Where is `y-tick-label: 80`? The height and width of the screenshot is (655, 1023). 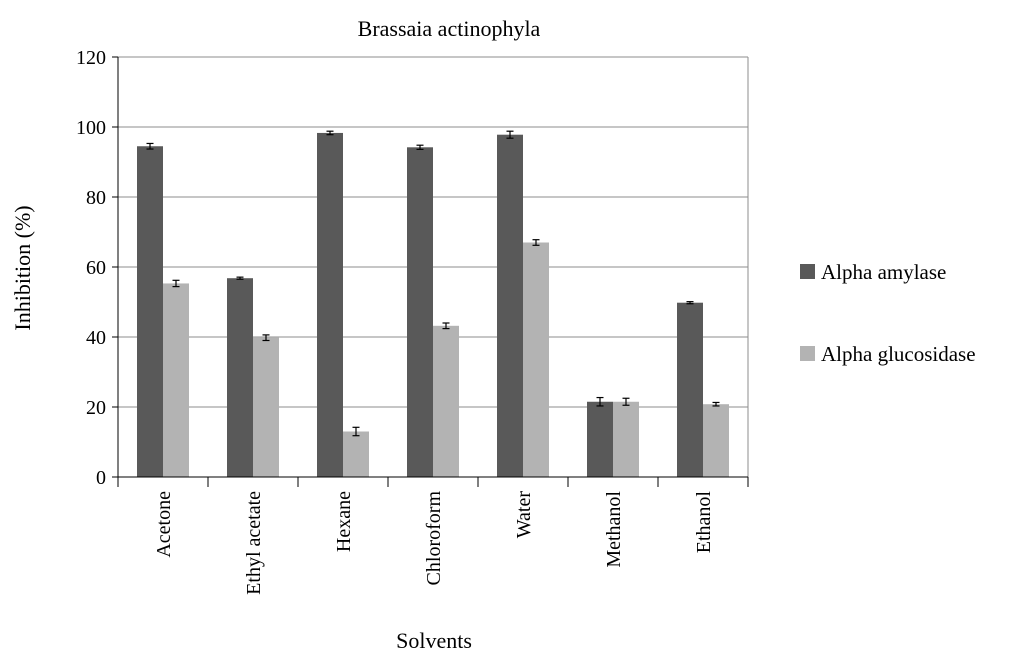 y-tick-label: 80 is located at coordinates (96, 198).